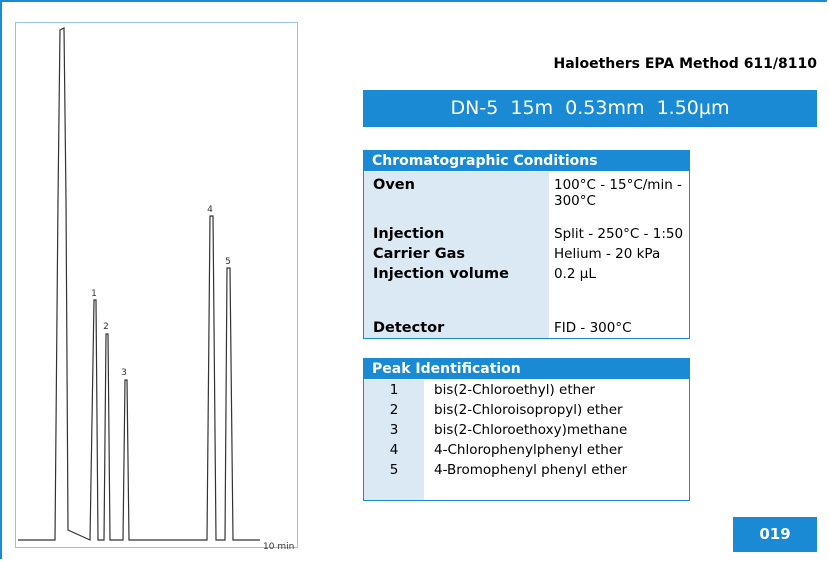 The width and height of the screenshot is (829, 561). Describe the element at coordinates (278, 547) in the screenshot. I see `axis-label: 10 min` at that location.